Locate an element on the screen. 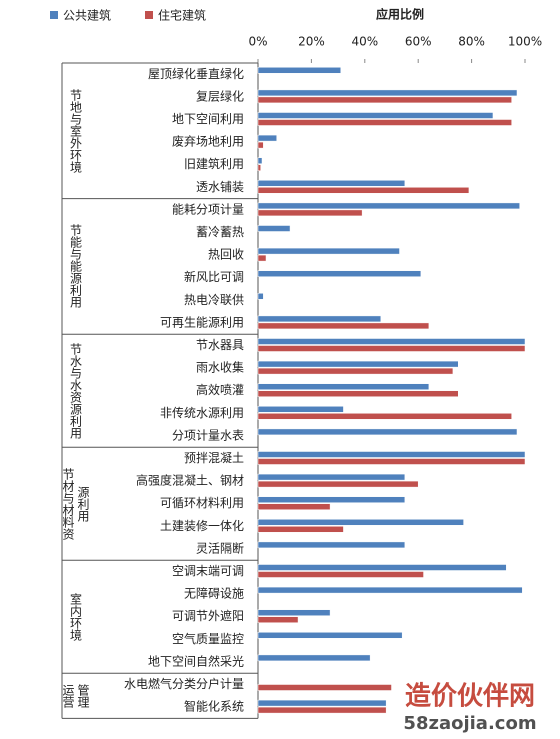 This screenshot has height=739, width=560. category-label: 蓄冷蓄热 is located at coordinates (220, 232).